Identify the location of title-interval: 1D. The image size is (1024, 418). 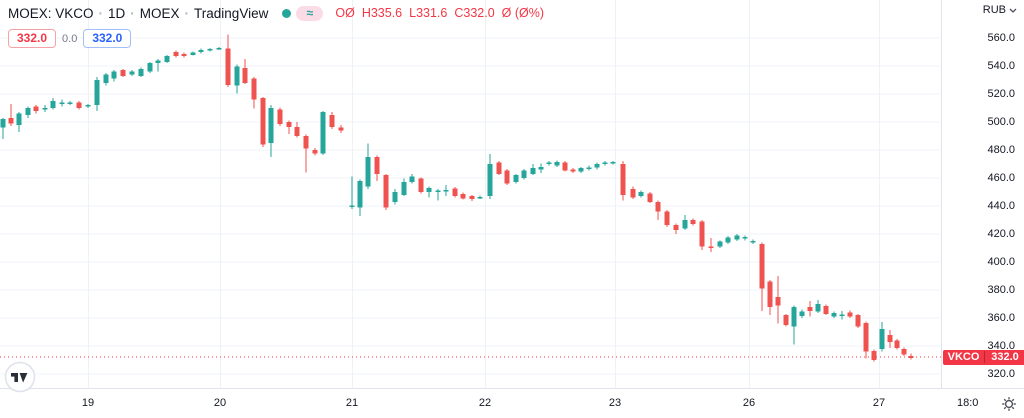
(117, 13).